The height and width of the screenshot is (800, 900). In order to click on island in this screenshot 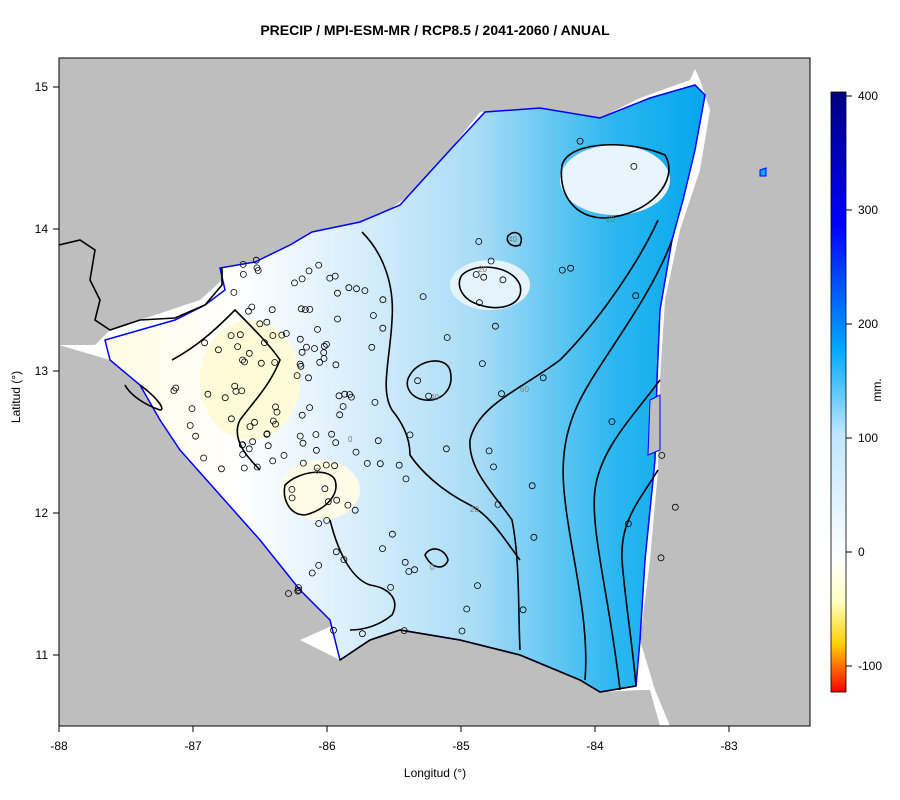, I will do `click(763, 172)`.